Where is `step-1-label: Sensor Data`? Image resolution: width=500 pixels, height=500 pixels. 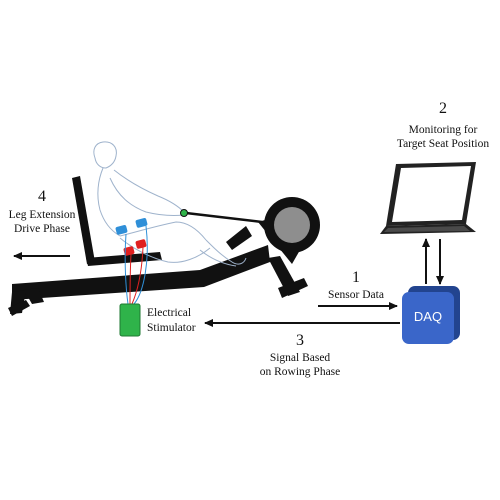
step-1-label: Sensor Data is located at coordinates (356, 295).